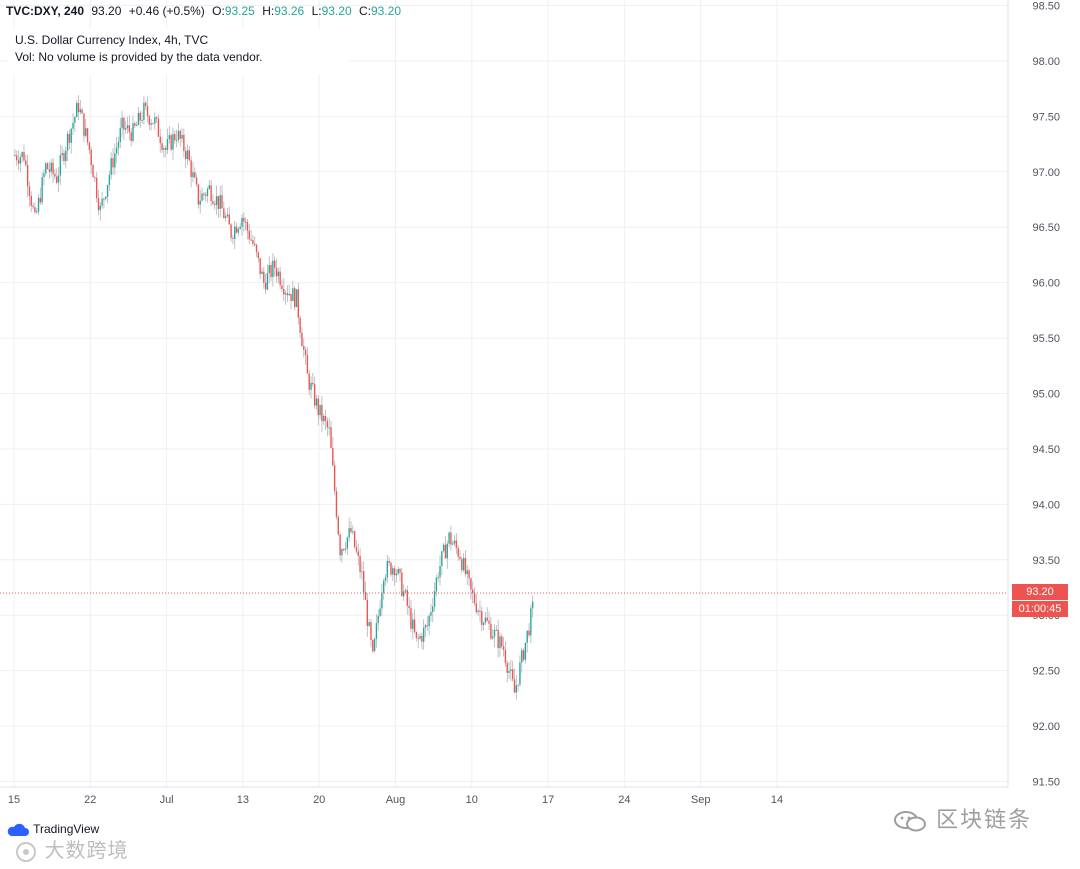 This screenshot has height=869, width=1080. Describe the element at coordinates (316, 11) in the screenshot. I see `low-label: L:` at that location.